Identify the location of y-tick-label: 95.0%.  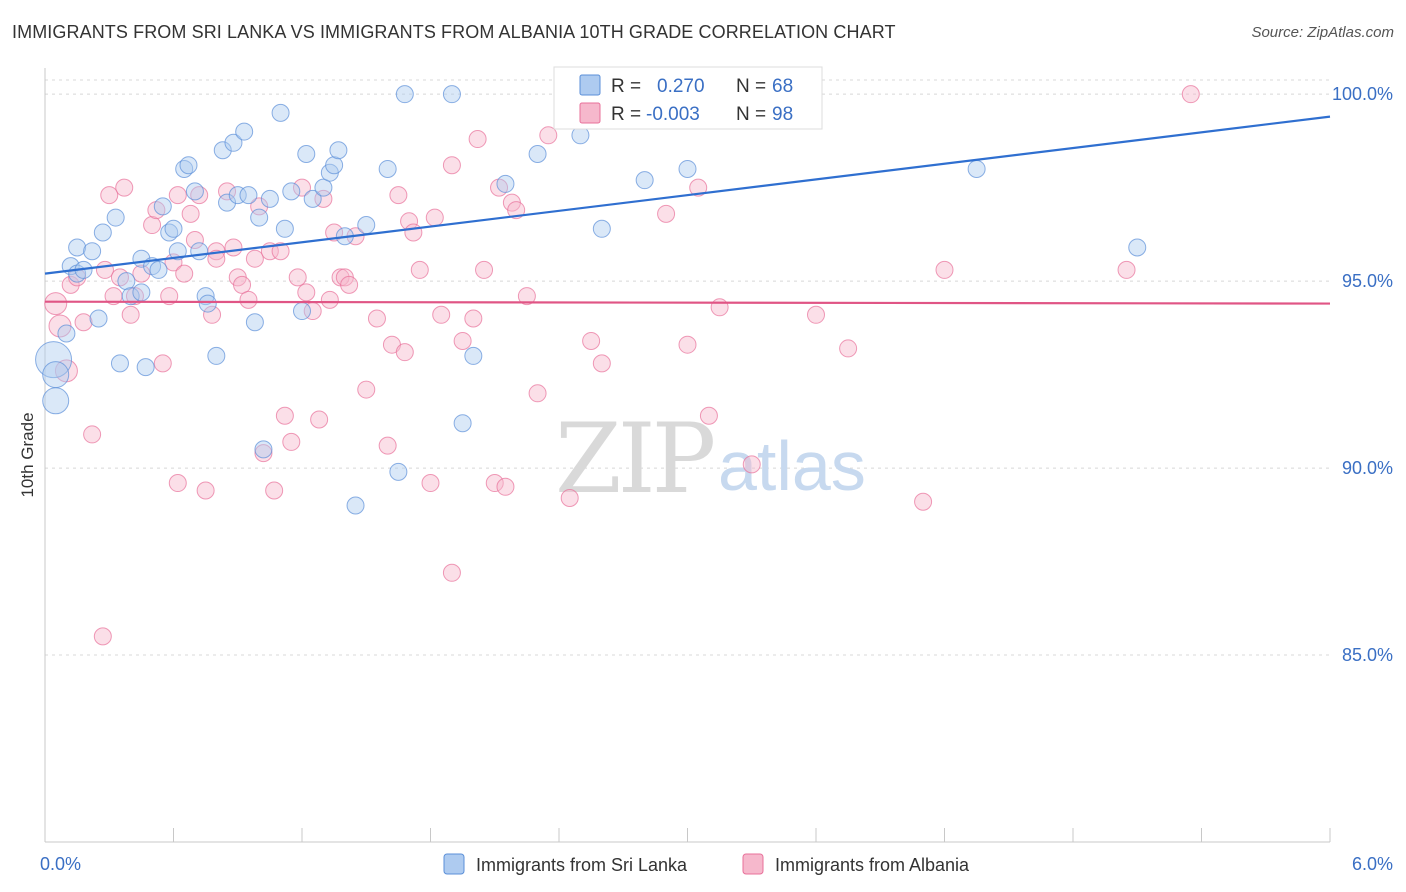
(1367, 281).